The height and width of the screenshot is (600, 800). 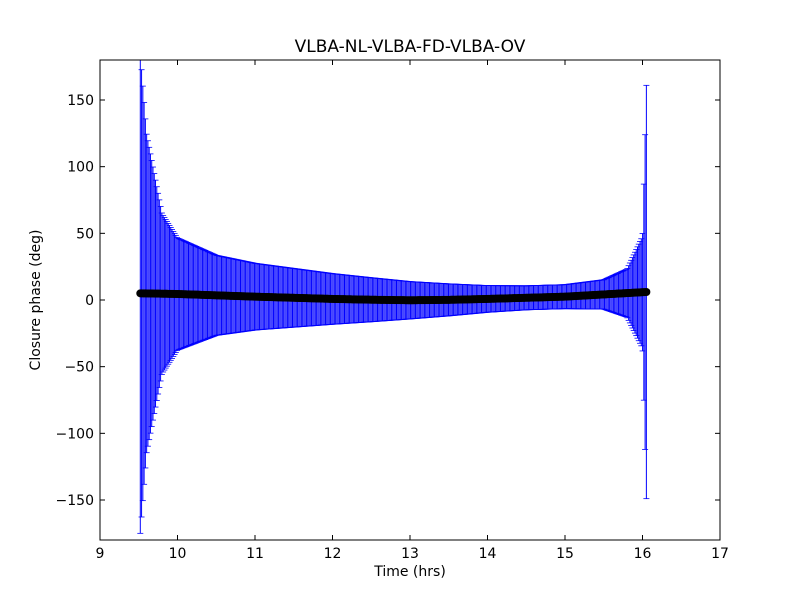 What do you see at coordinates (80, 101) in the screenshot?
I see `y-tick-label: 150` at bounding box center [80, 101].